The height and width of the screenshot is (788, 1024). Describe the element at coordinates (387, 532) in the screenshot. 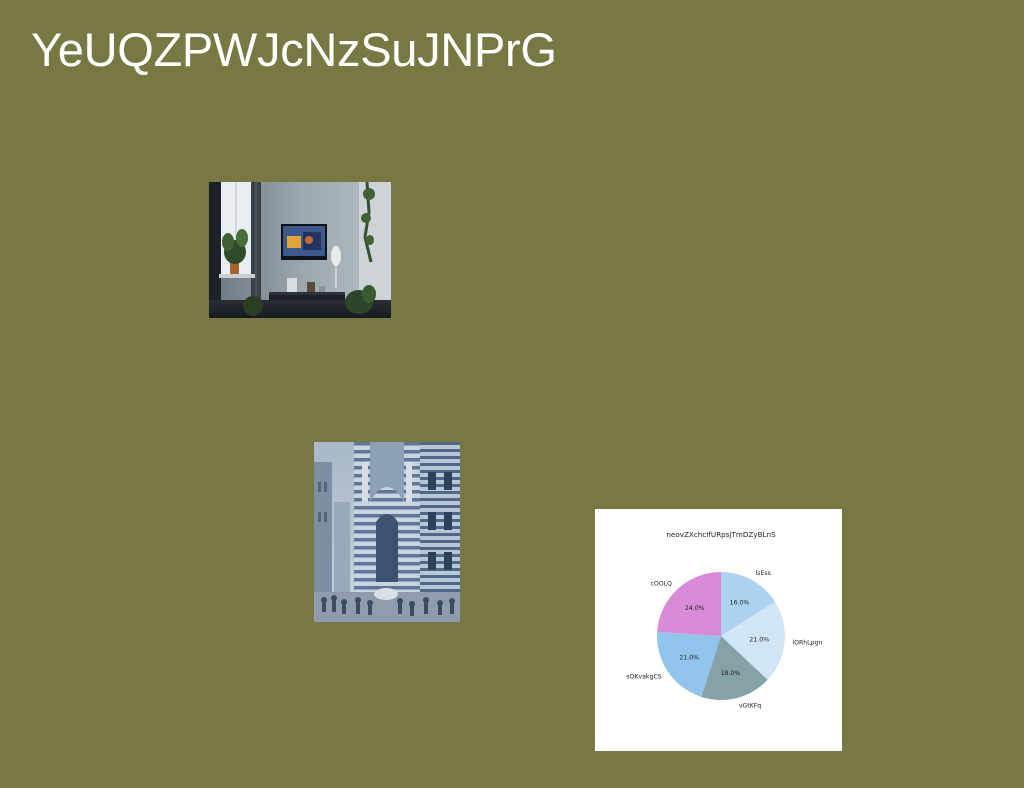

I see `cathedral-street-photo` at that location.